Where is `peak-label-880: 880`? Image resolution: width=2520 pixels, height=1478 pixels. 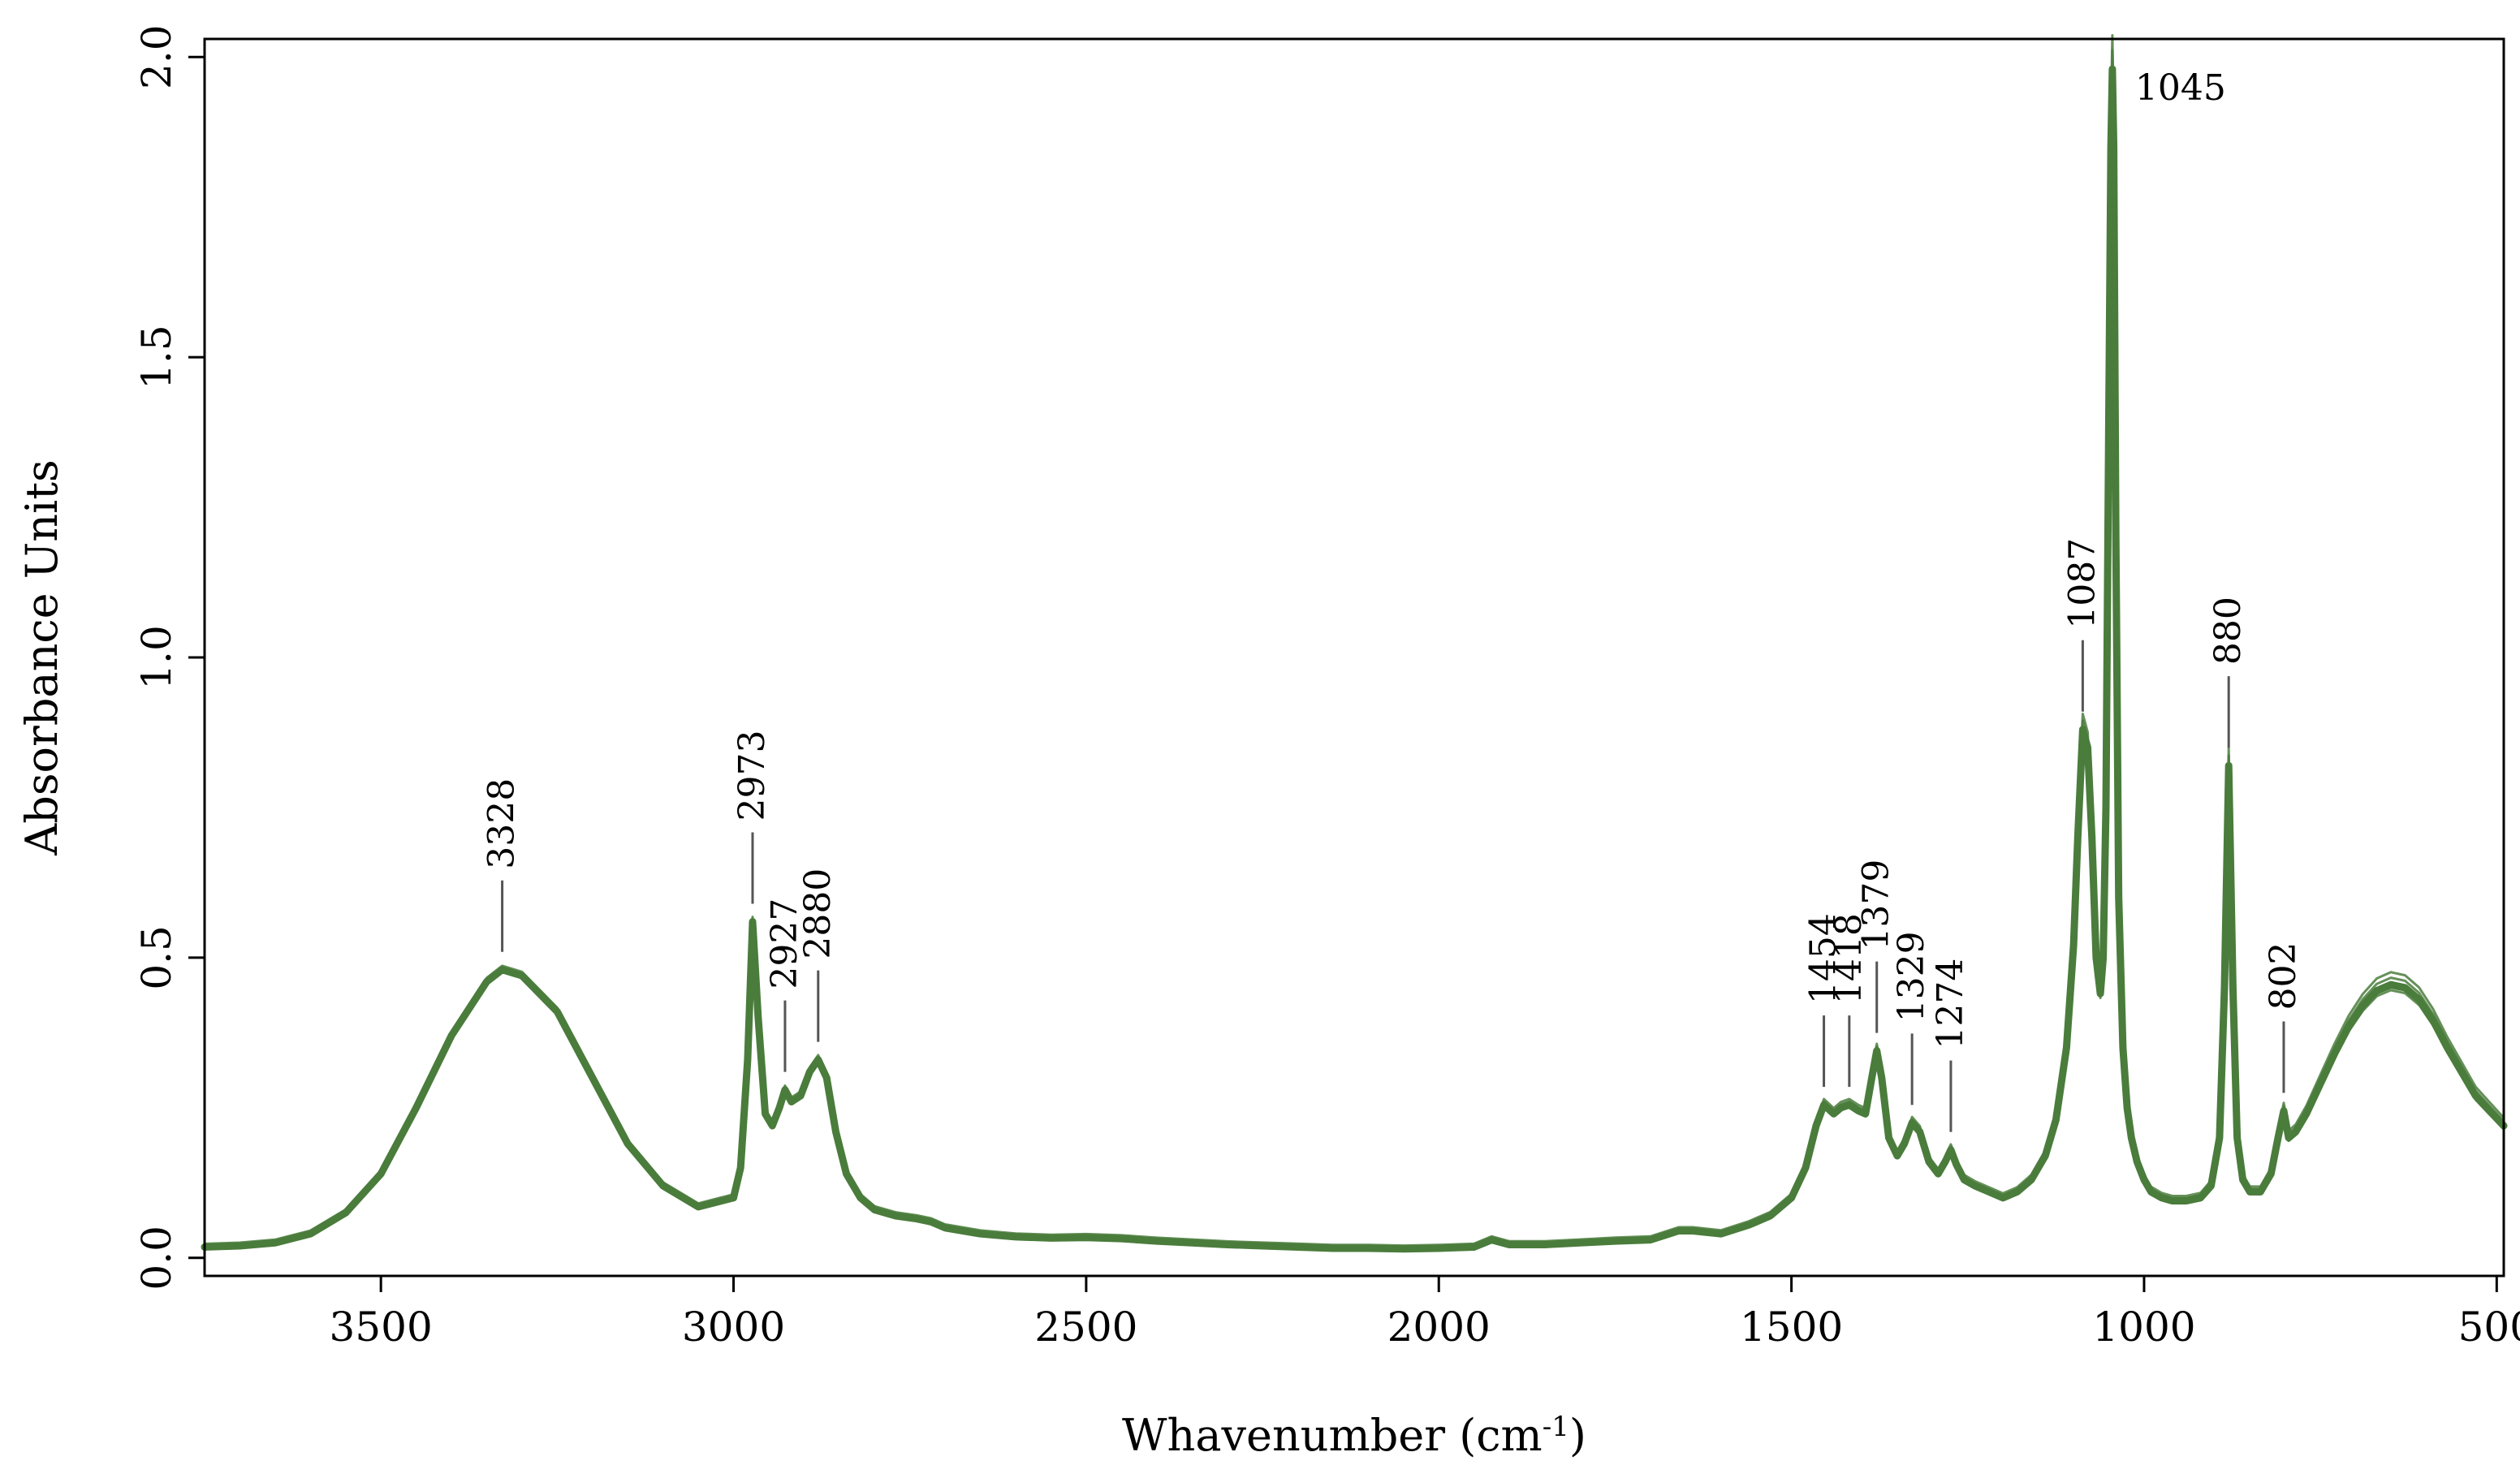
peak-label-880: 880 is located at coordinates (2228, 631).